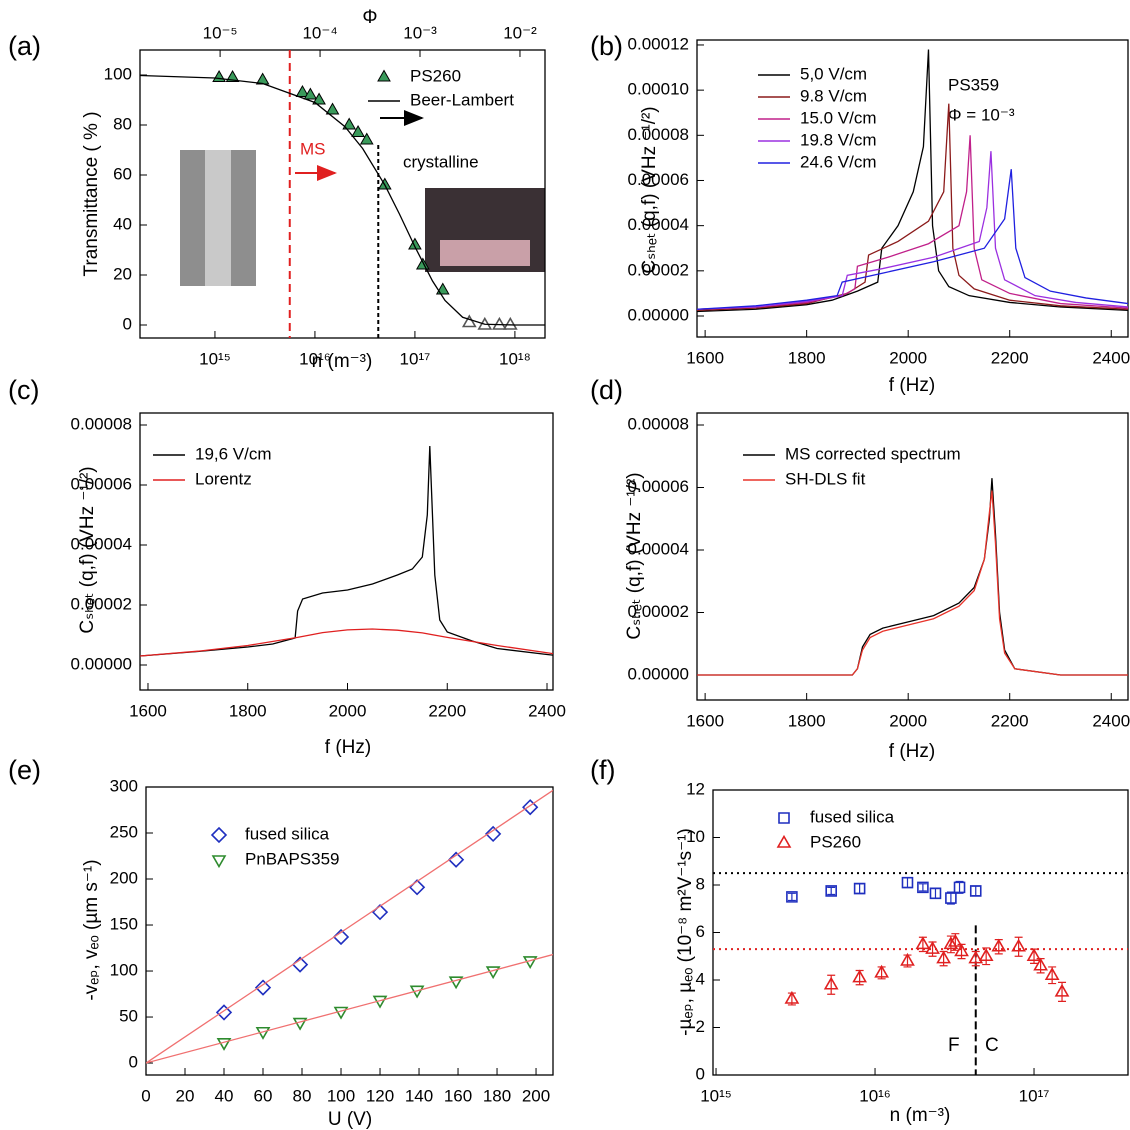  I want to click on annotation: F, so click(954, 1045).